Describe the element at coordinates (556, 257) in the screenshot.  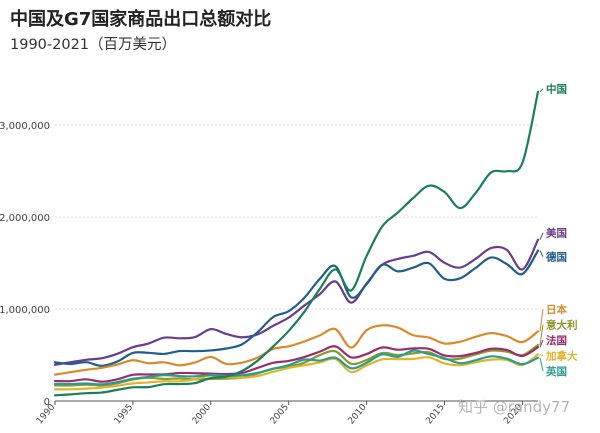
I see `series-label: 德国` at that location.